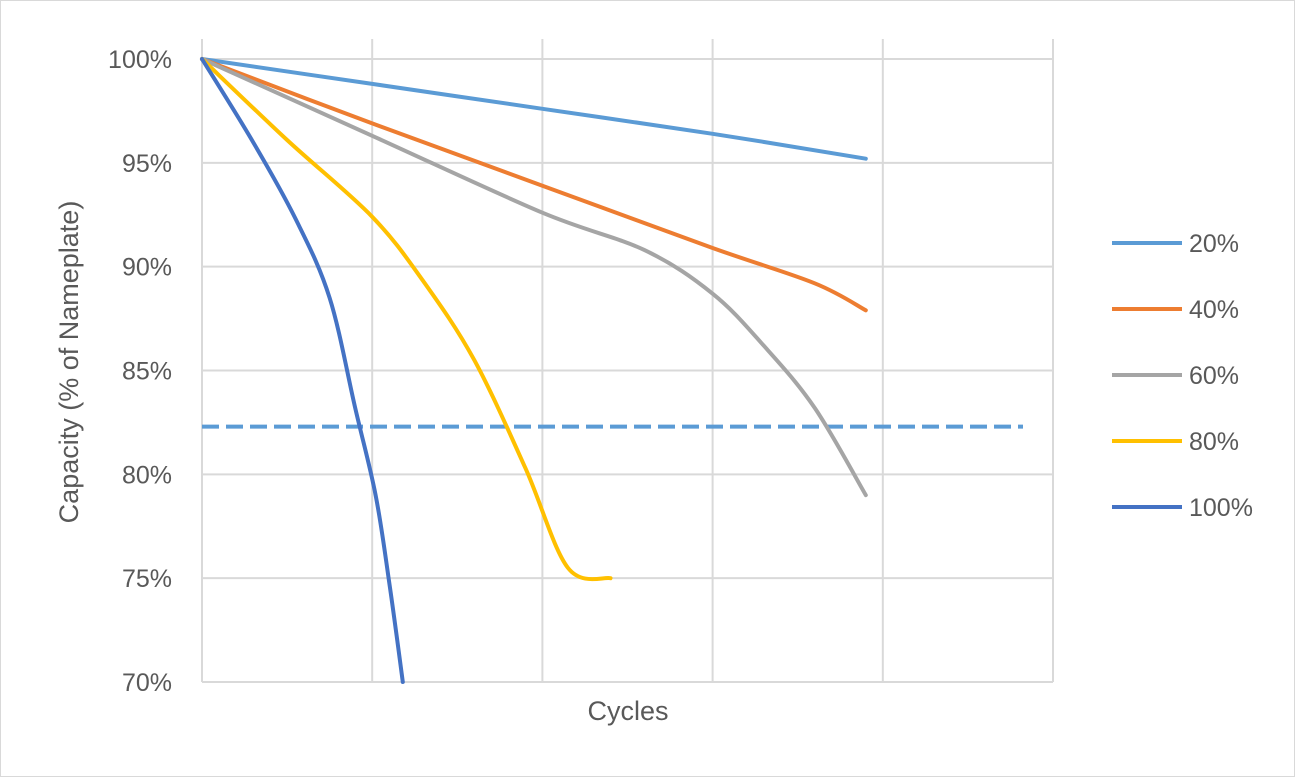  Describe the element at coordinates (534, 109) in the screenshot. I see `series-line-20pct` at that location.